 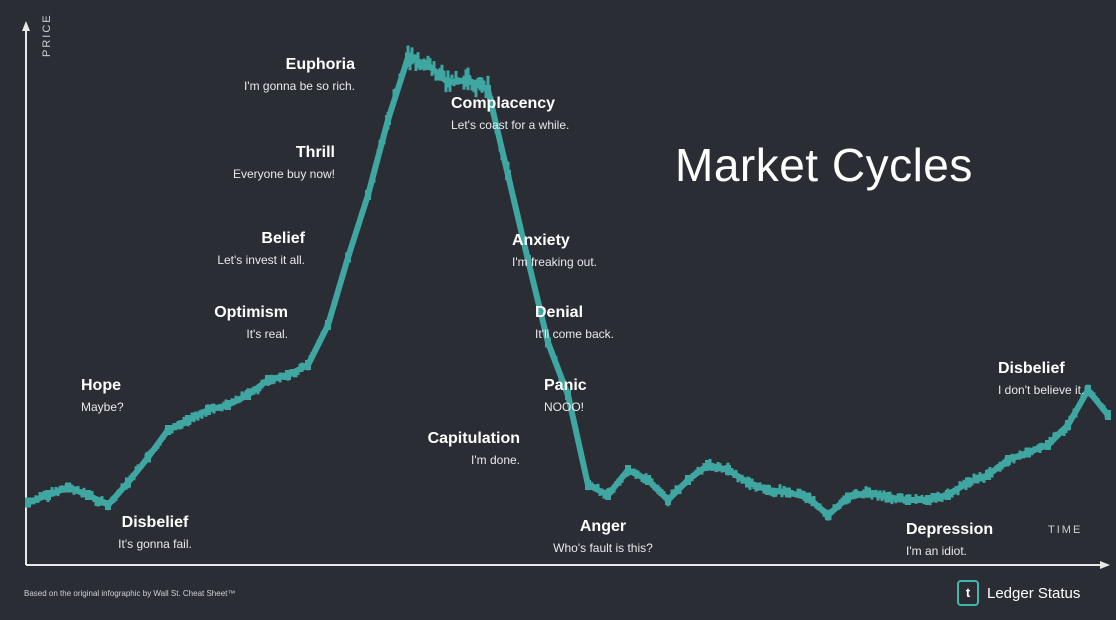 I want to click on annotation-title: Depression, so click(x=950, y=529).